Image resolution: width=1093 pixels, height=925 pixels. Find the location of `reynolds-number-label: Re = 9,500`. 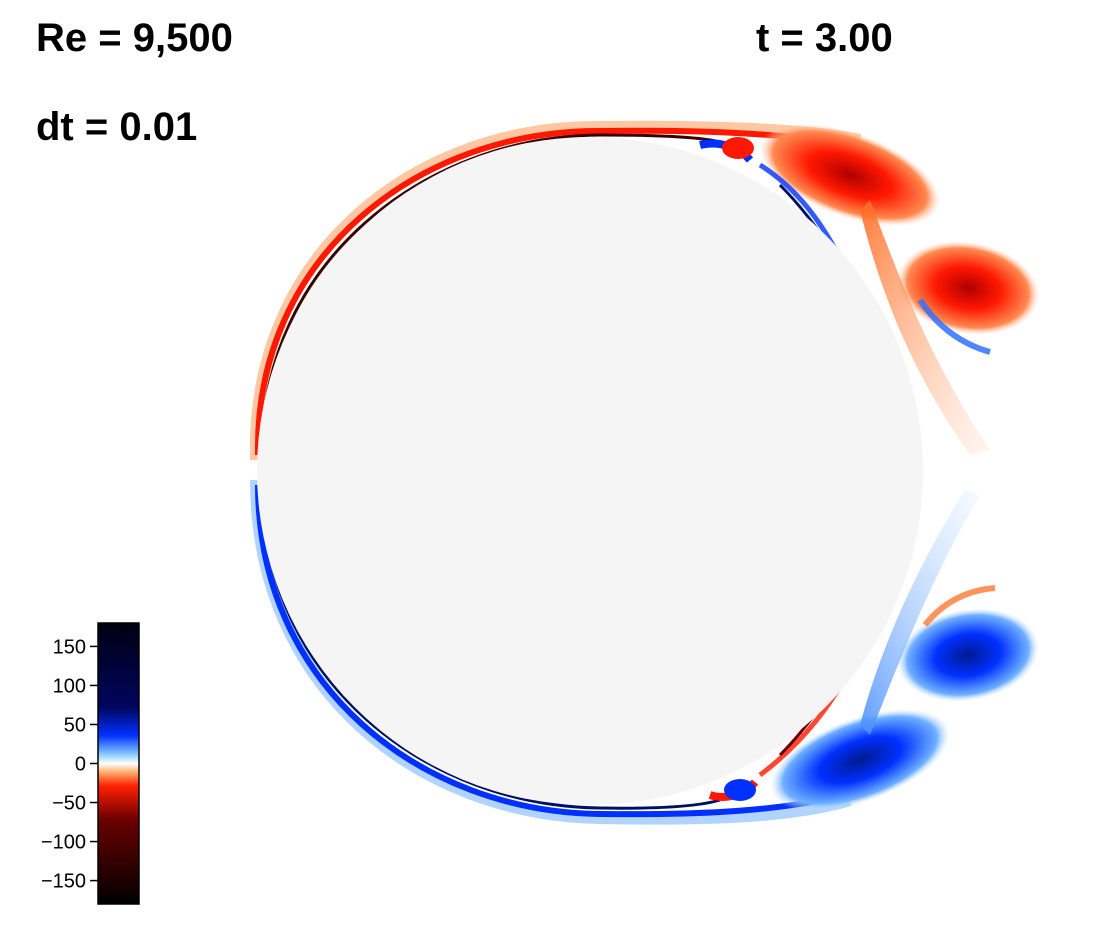

reynolds-number-label: Re = 9,500 is located at coordinates (134, 38).